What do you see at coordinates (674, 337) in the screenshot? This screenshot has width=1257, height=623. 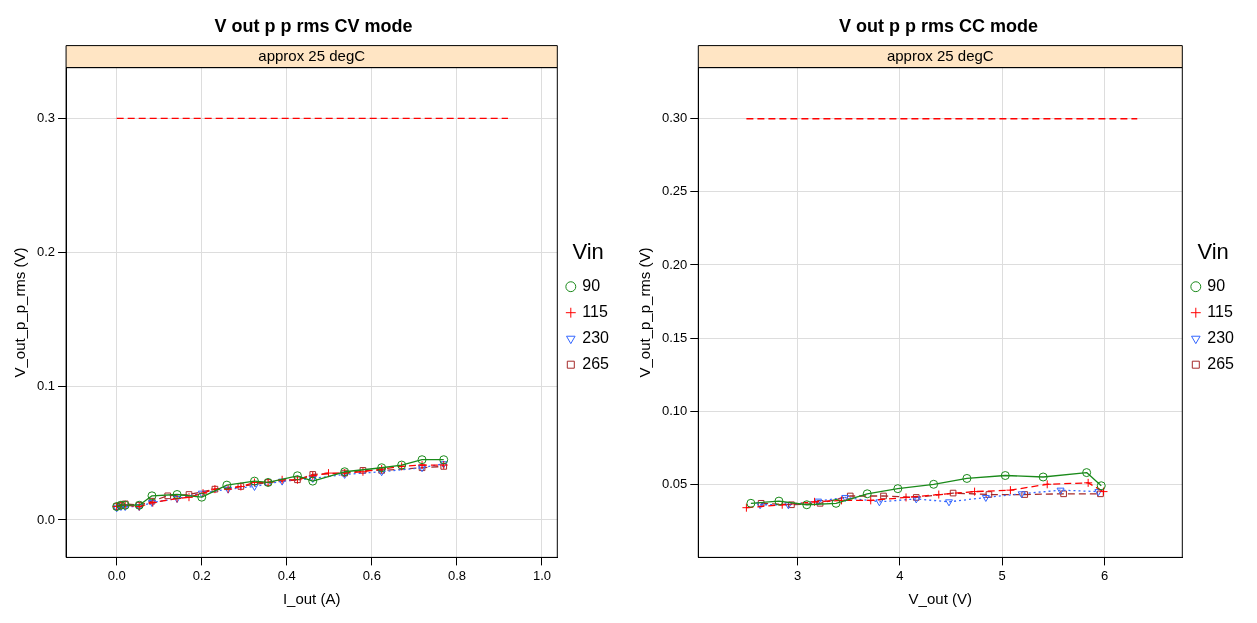 I see `y-tick-label: 0.15` at bounding box center [674, 337].